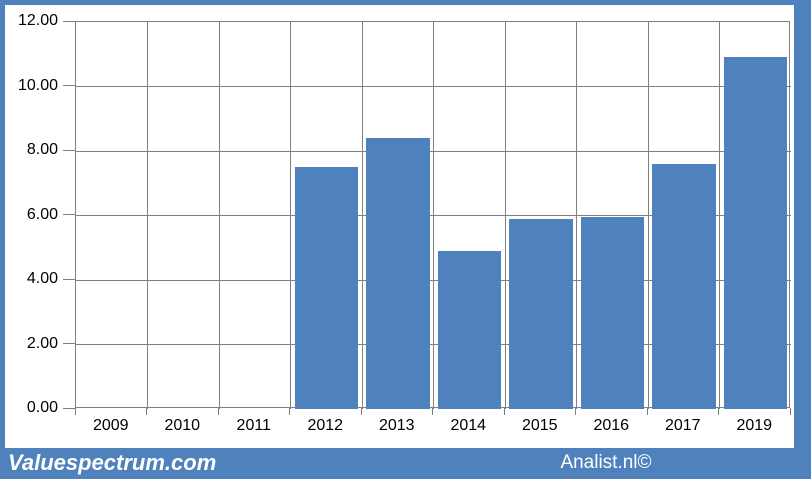 The width and height of the screenshot is (811, 479). Describe the element at coordinates (42, 343) in the screenshot. I see `y-axis-label: 2.00` at that location.